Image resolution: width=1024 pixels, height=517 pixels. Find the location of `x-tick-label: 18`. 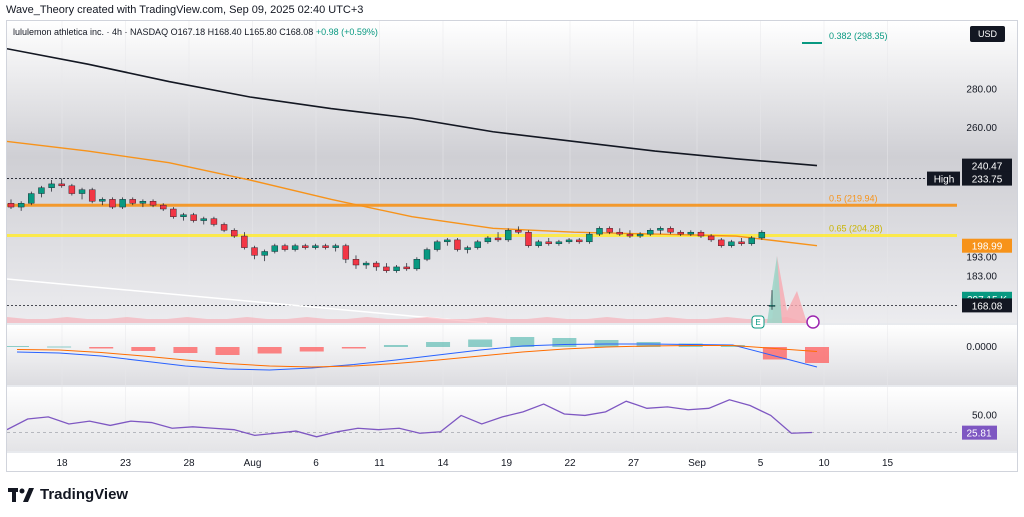

x-tick-label: 18 is located at coordinates (62, 463).